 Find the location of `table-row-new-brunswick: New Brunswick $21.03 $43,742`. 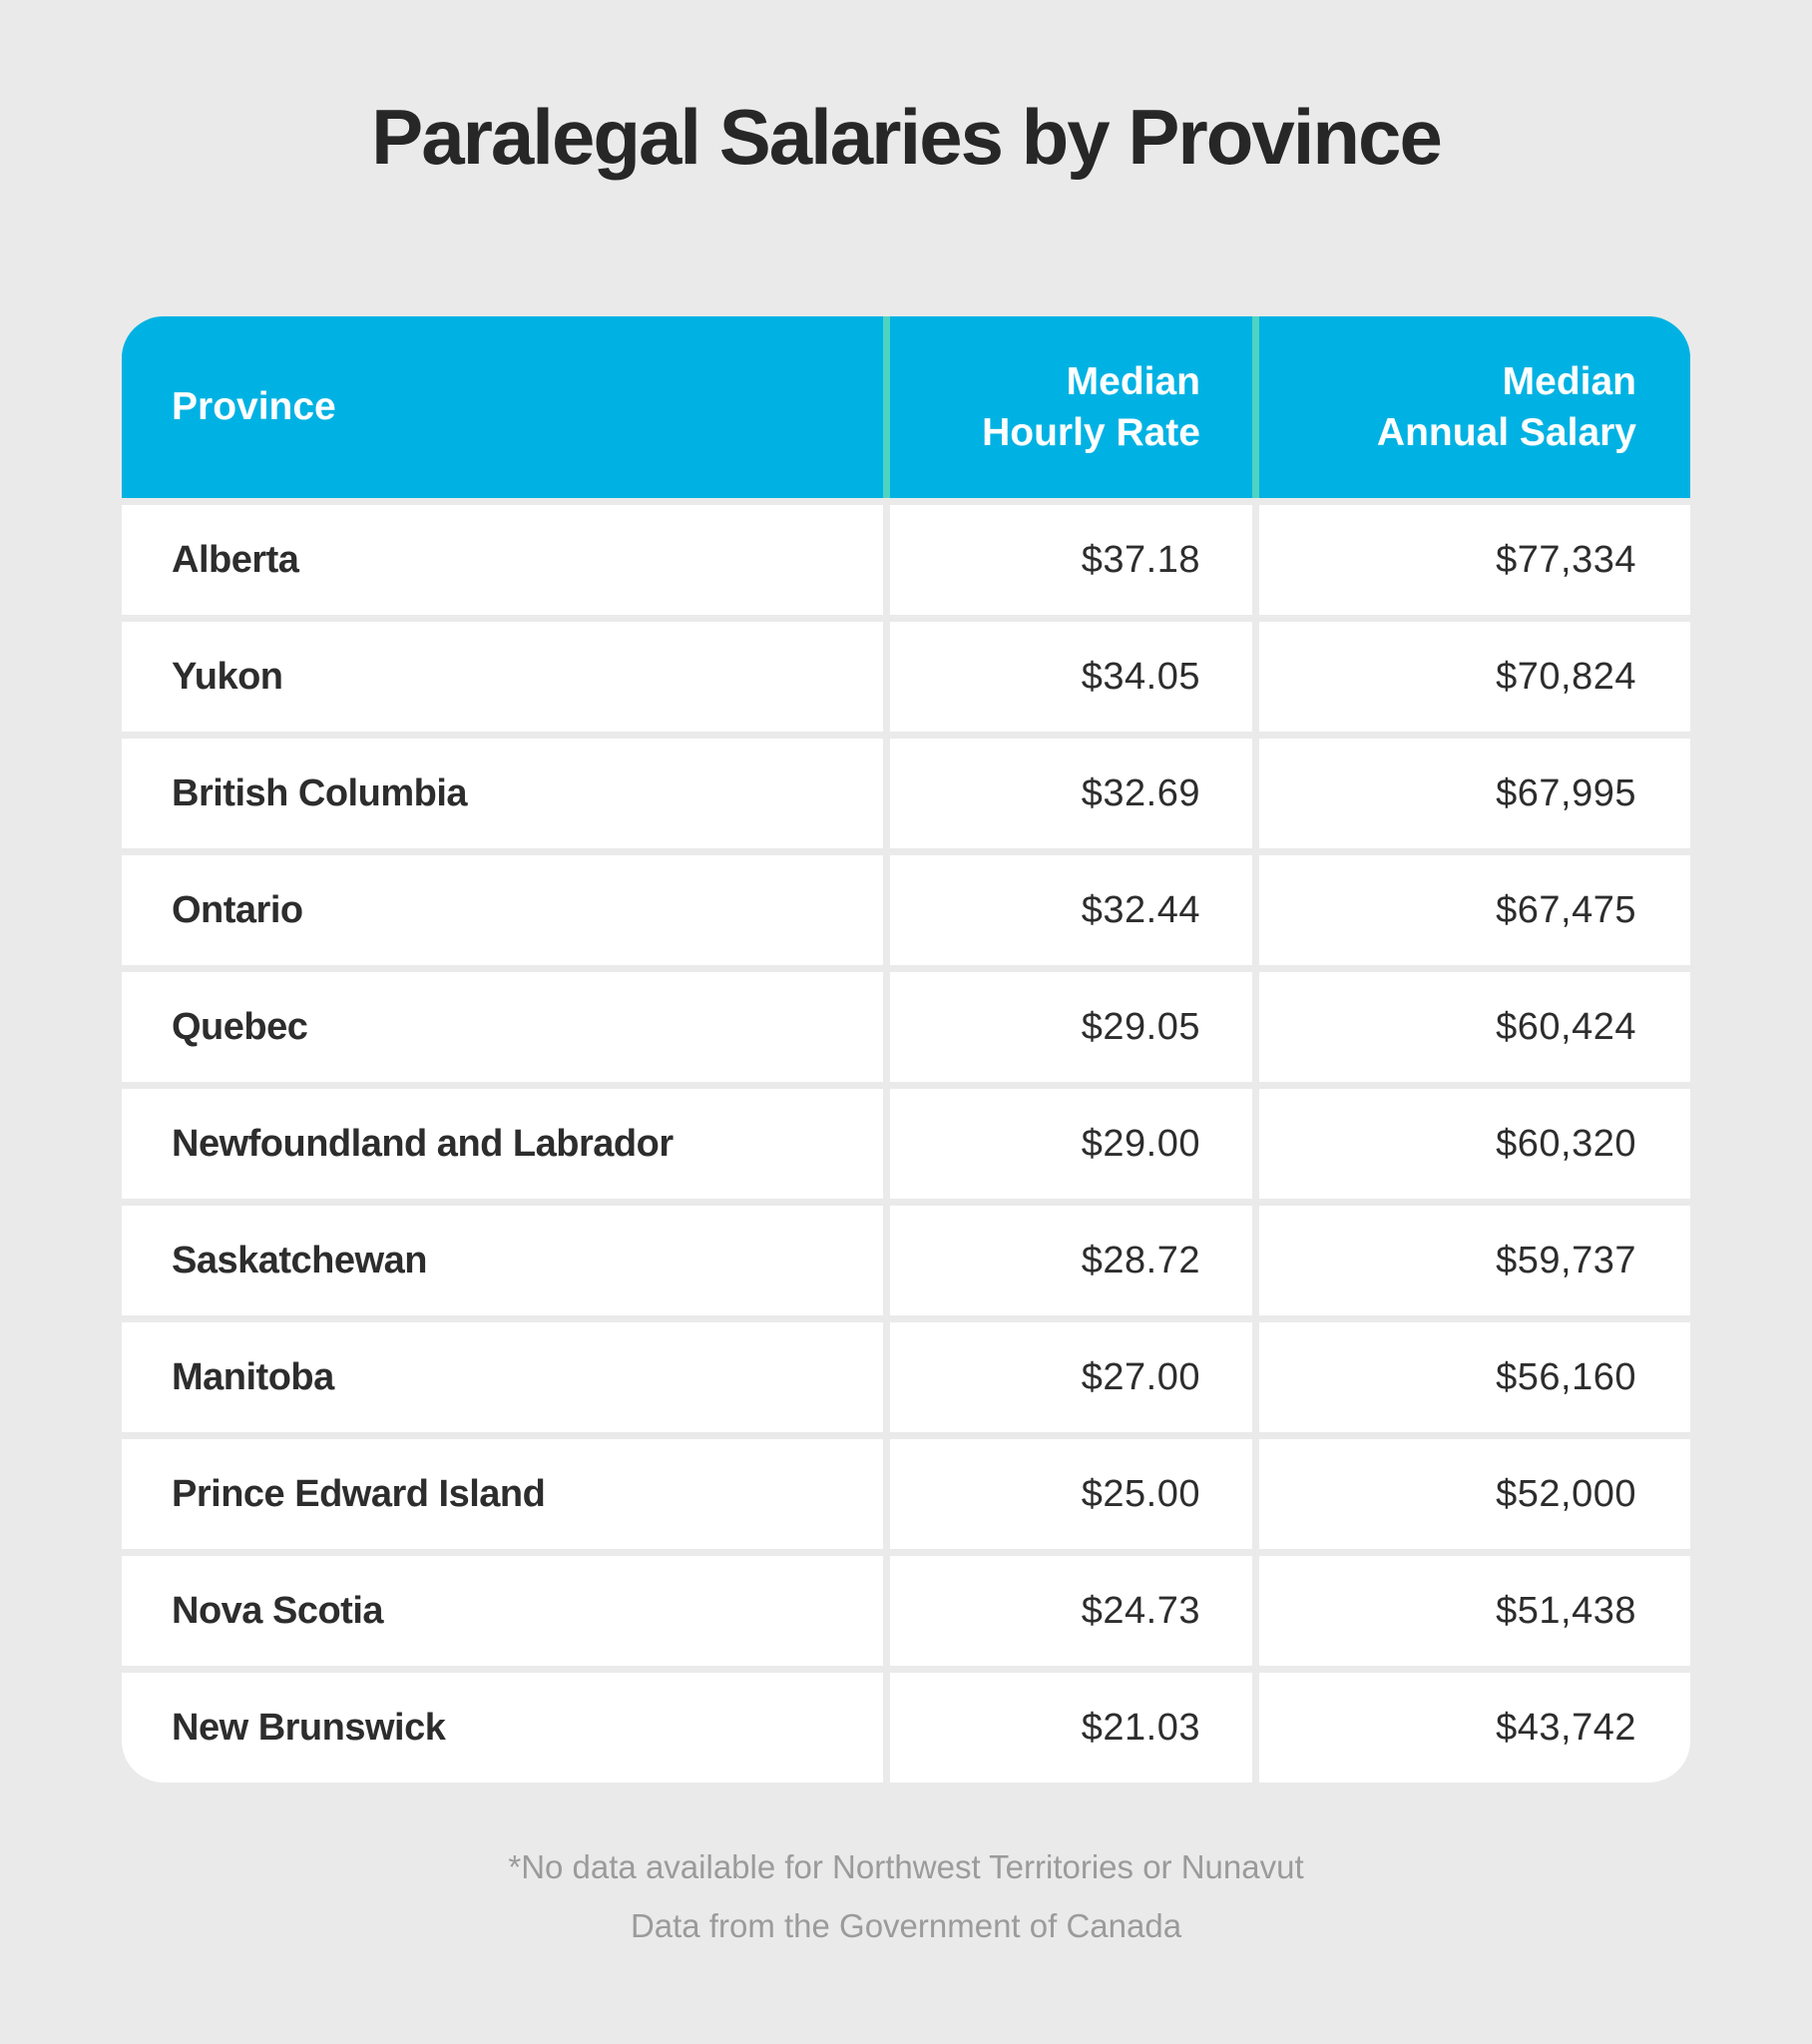

table-row-new-brunswick: New Brunswick $21.03 $43,742 is located at coordinates (906, 1728).